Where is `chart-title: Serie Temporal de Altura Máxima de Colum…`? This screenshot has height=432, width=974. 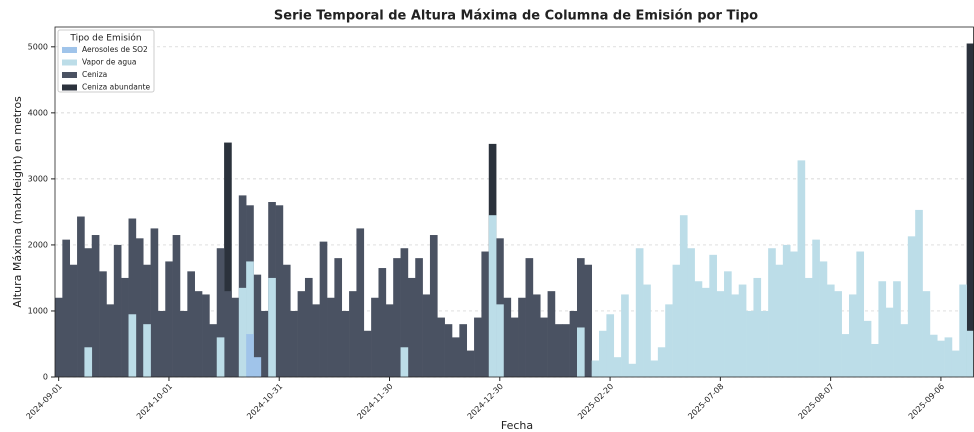 chart-title: Serie Temporal de Altura Máxima de Colum… is located at coordinates (516, 16).